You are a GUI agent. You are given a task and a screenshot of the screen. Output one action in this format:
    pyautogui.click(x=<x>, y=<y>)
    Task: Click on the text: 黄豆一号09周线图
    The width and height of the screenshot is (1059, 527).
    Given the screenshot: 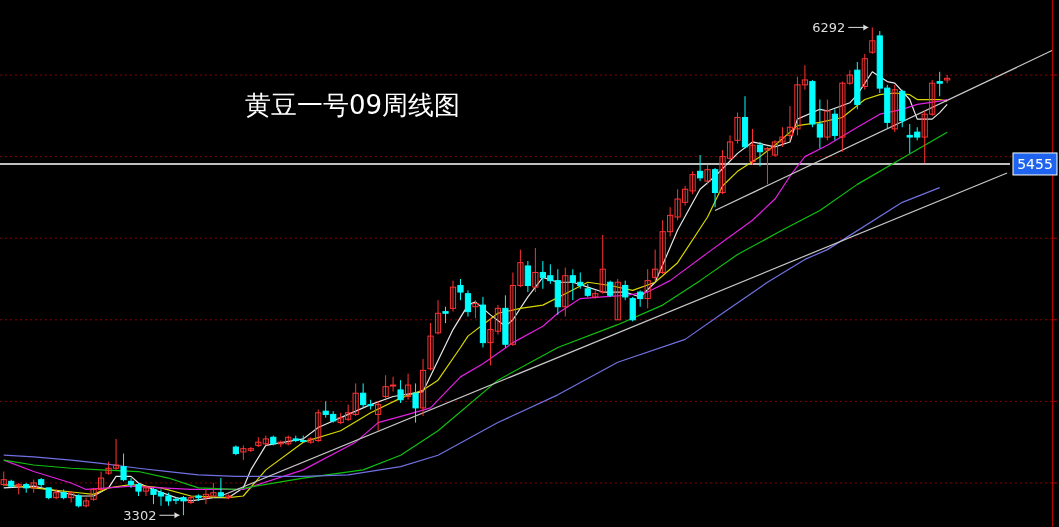 What is the action you would take?
    pyautogui.click(x=353, y=105)
    